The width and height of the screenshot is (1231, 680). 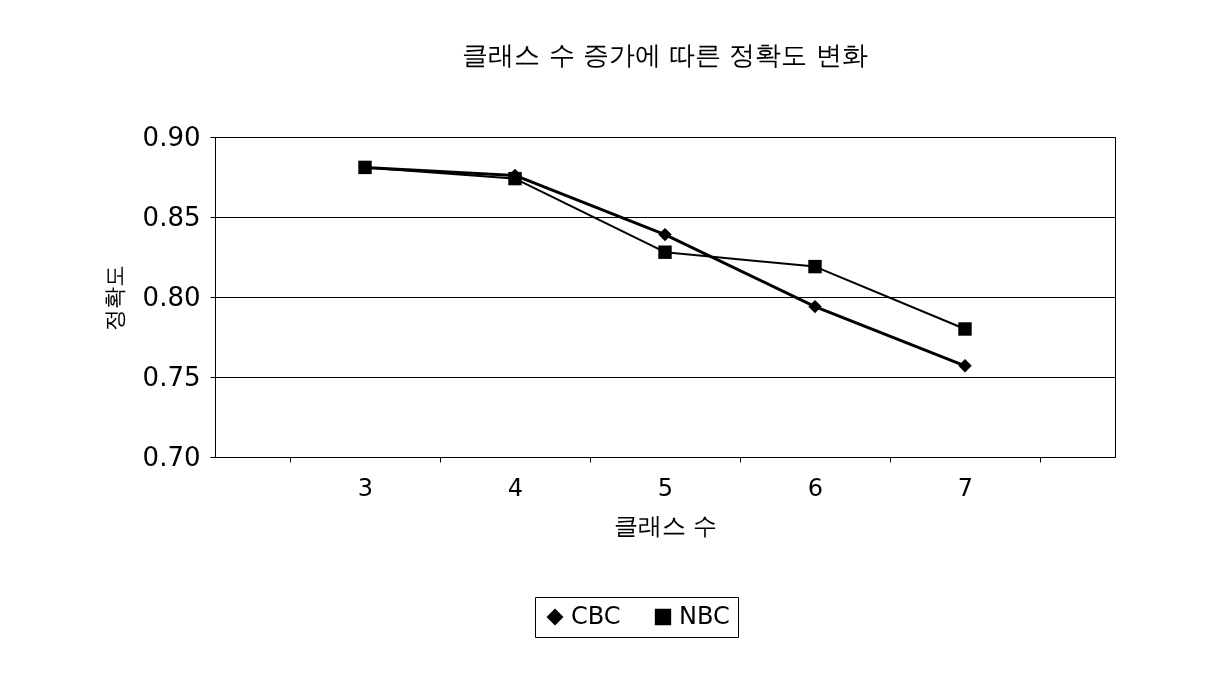 What do you see at coordinates (815, 487) in the screenshot?
I see `x-tick-label: 6` at bounding box center [815, 487].